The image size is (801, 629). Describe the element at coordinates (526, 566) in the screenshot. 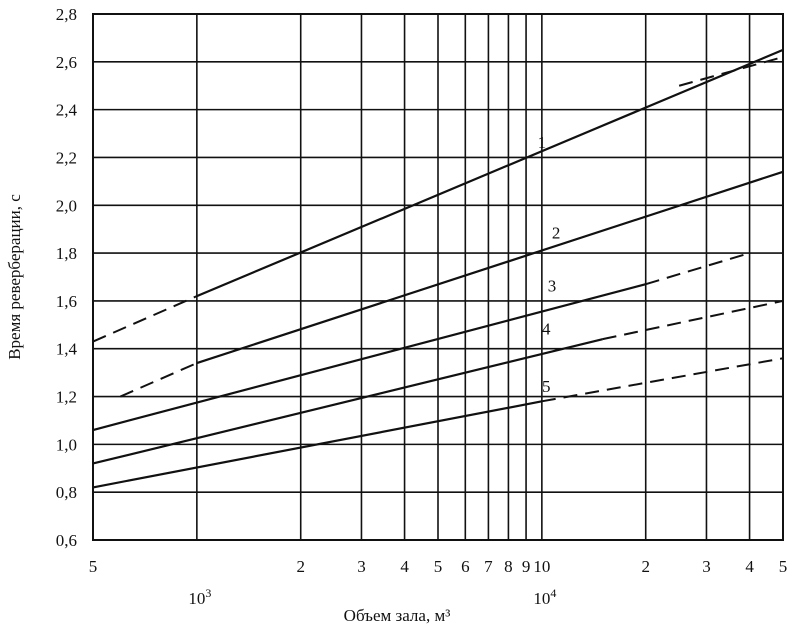

I see `x-tick-label: 9` at that location.